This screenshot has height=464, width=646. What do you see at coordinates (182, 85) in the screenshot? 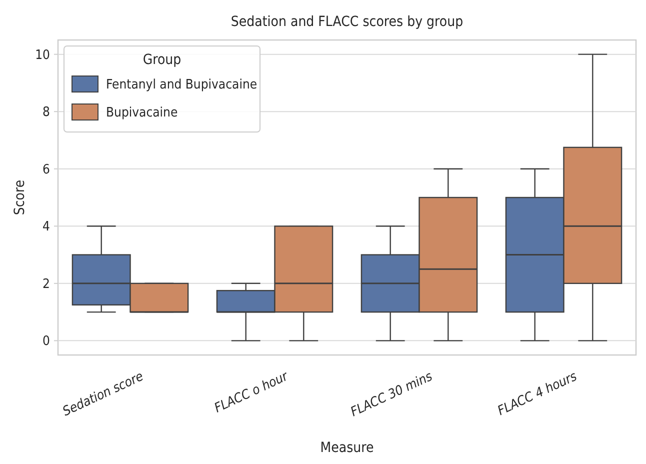
I see `legend-label: Fentanyl and Bupivacaine` at bounding box center [182, 85].